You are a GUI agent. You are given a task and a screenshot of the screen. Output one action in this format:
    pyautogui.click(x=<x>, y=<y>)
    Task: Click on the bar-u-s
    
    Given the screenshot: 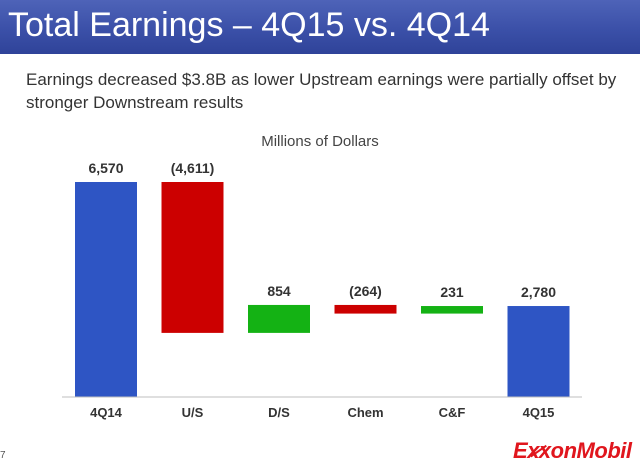 What is the action you would take?
    pyautogui.click(x=192, y=257)
    